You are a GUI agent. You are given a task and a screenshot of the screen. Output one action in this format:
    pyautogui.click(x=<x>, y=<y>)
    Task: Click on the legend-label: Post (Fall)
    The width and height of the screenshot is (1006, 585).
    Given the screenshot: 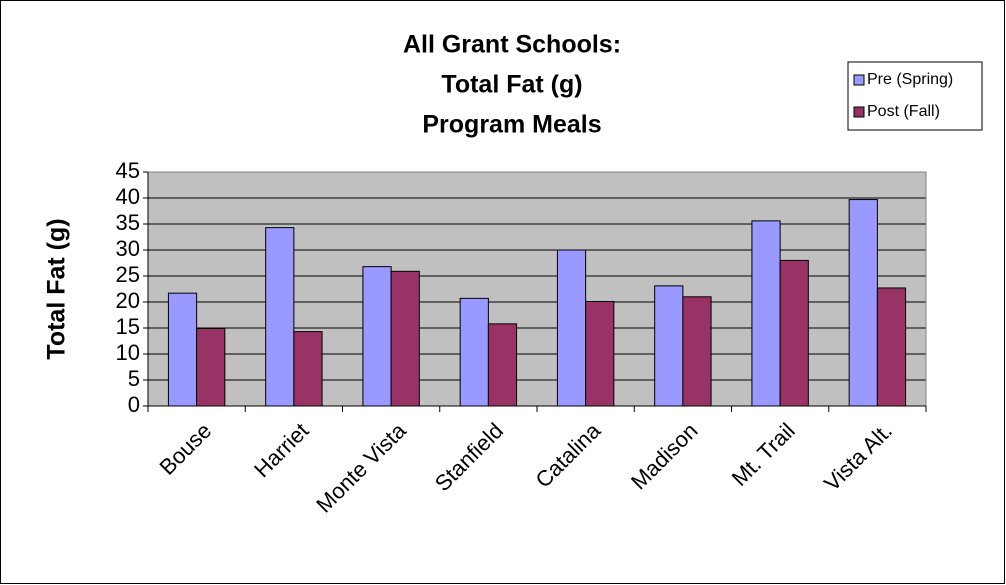 What is the action you would take?
    pyautogui.click(x=903, y=111)
    